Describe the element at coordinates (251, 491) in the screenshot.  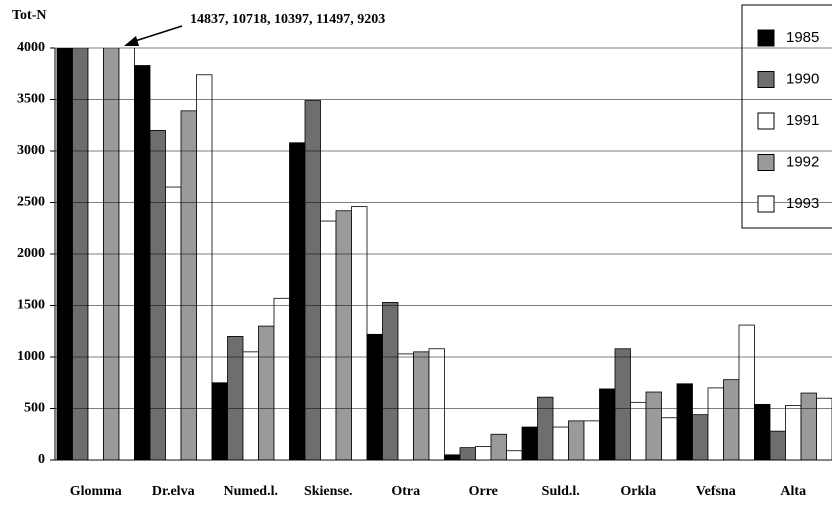
I see `x-tick-label: Numed.l.` at that location.